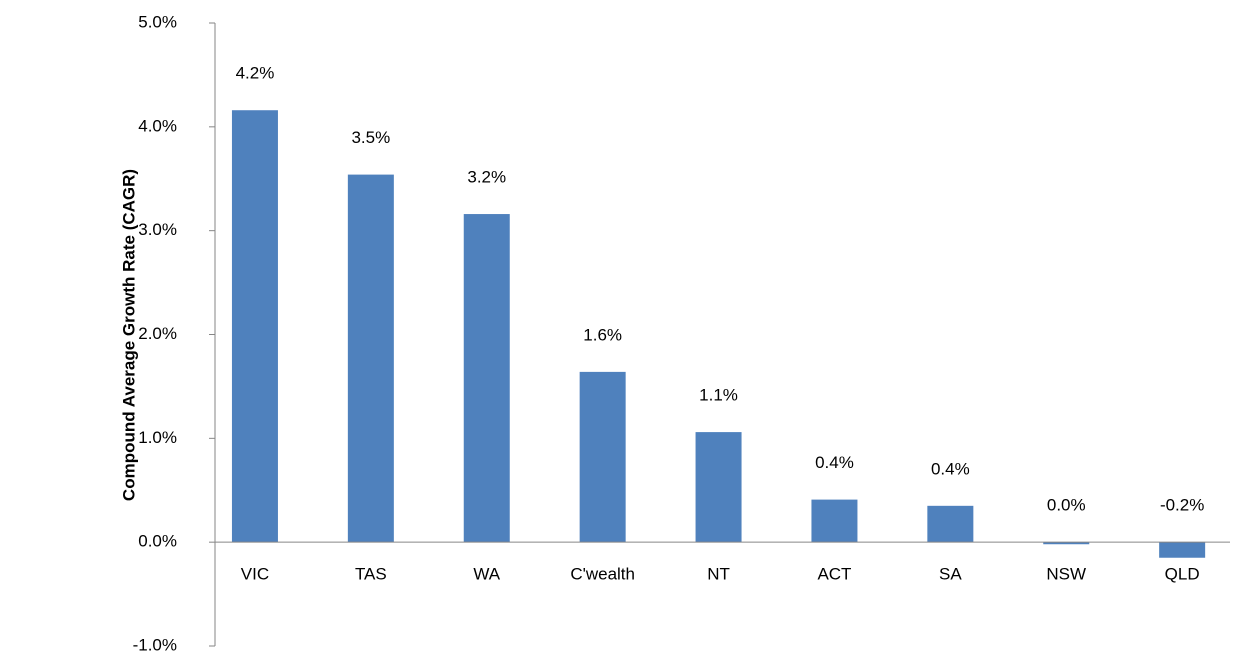  Describe the element at coordinates (1066, 505) in the screenshot. I see `data-label: 0.0%` at that location.